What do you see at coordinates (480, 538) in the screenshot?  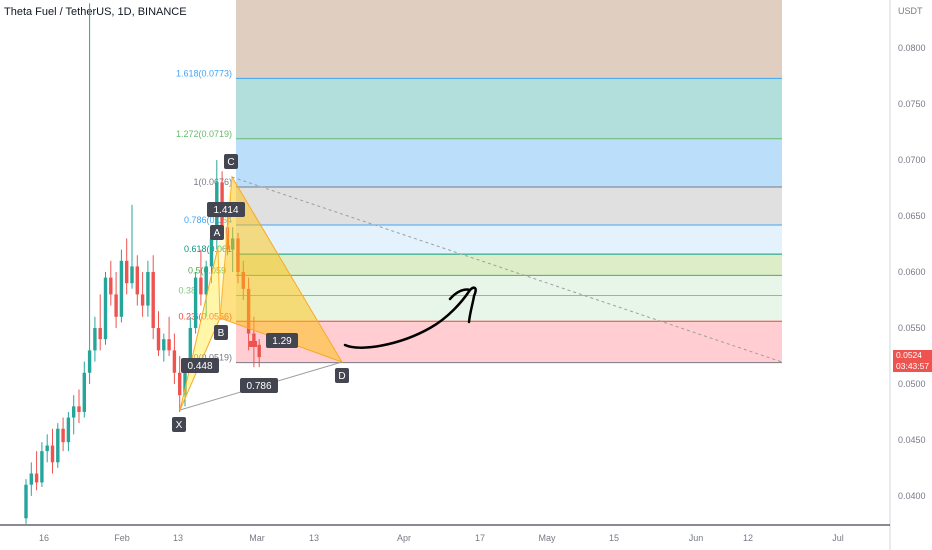 I see `time-tick-label: 17` at bounding box center [480, 538].